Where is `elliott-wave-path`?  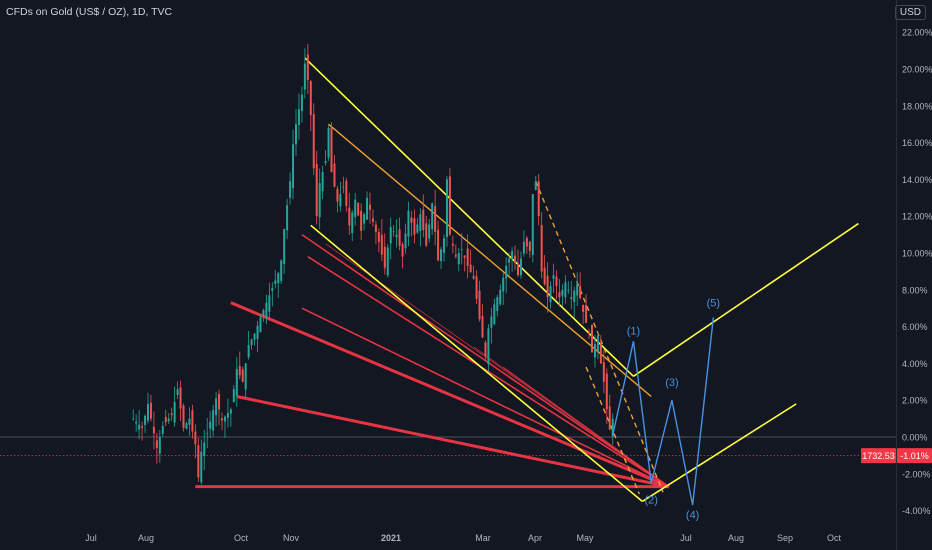
elliott-wave-path is located at coordinates (663, 411).